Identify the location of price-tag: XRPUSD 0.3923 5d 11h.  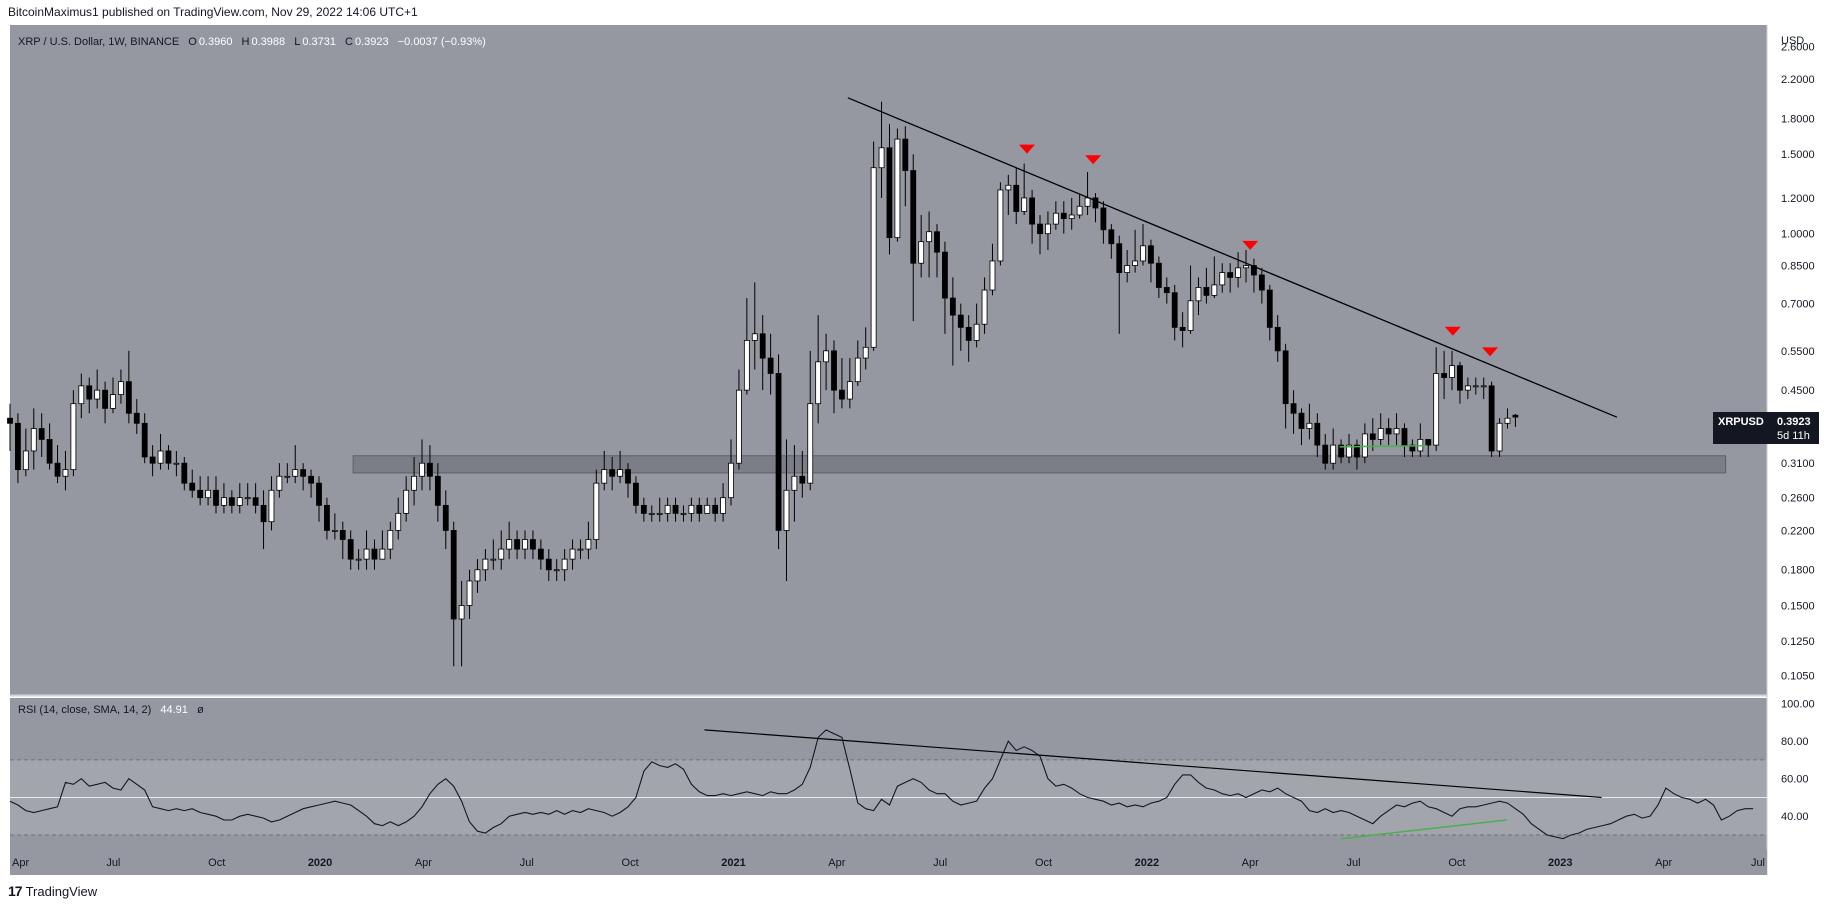
(1766, 428).